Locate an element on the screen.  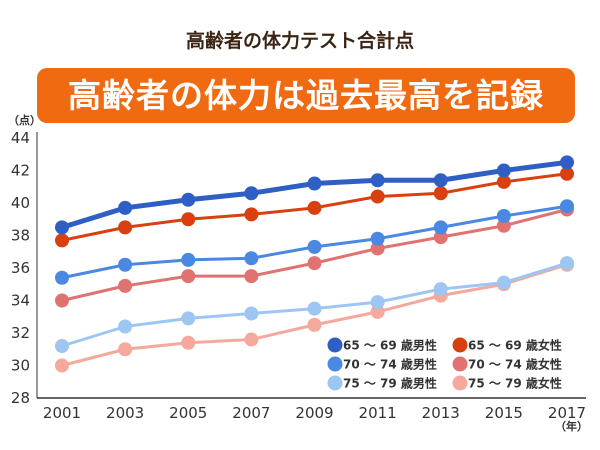
legend-item: 65 ～ 69 歳男性 is located at coordinates (382, 345).